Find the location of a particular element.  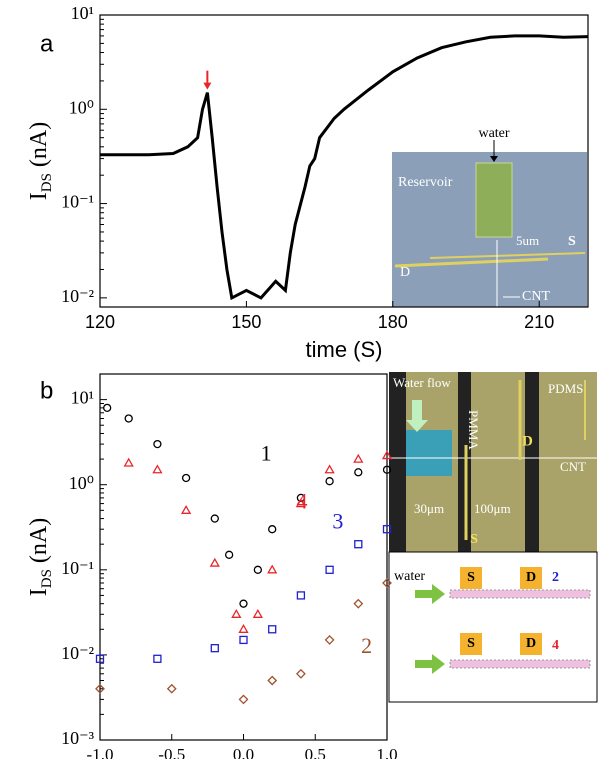

inset-label: Reservoir is located at coordinates (425, 182).